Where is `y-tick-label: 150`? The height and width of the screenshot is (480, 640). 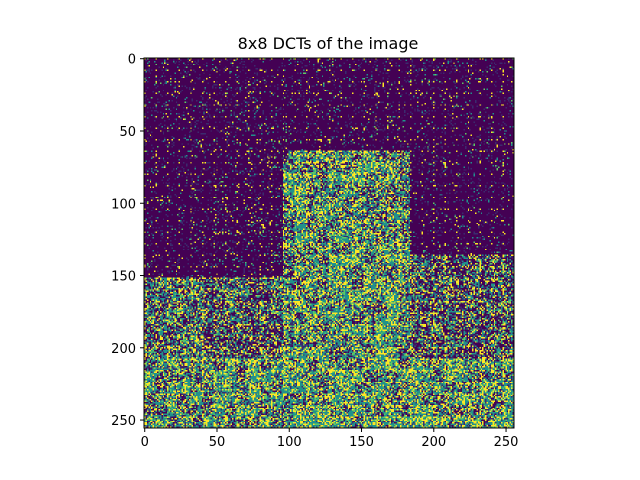
y-tick-label: 150 is located at coordinates (123, 277).